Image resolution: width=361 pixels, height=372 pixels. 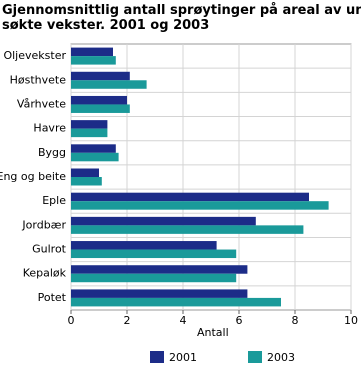 I want to click on x-tick-label: 4, so click(x=183, y=320).